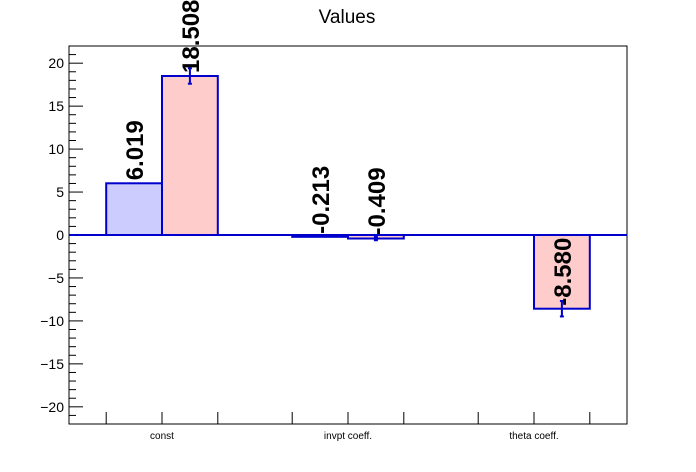 The image size is (696, 472). I want to click on data-label: 6.019, so click(135, 150).